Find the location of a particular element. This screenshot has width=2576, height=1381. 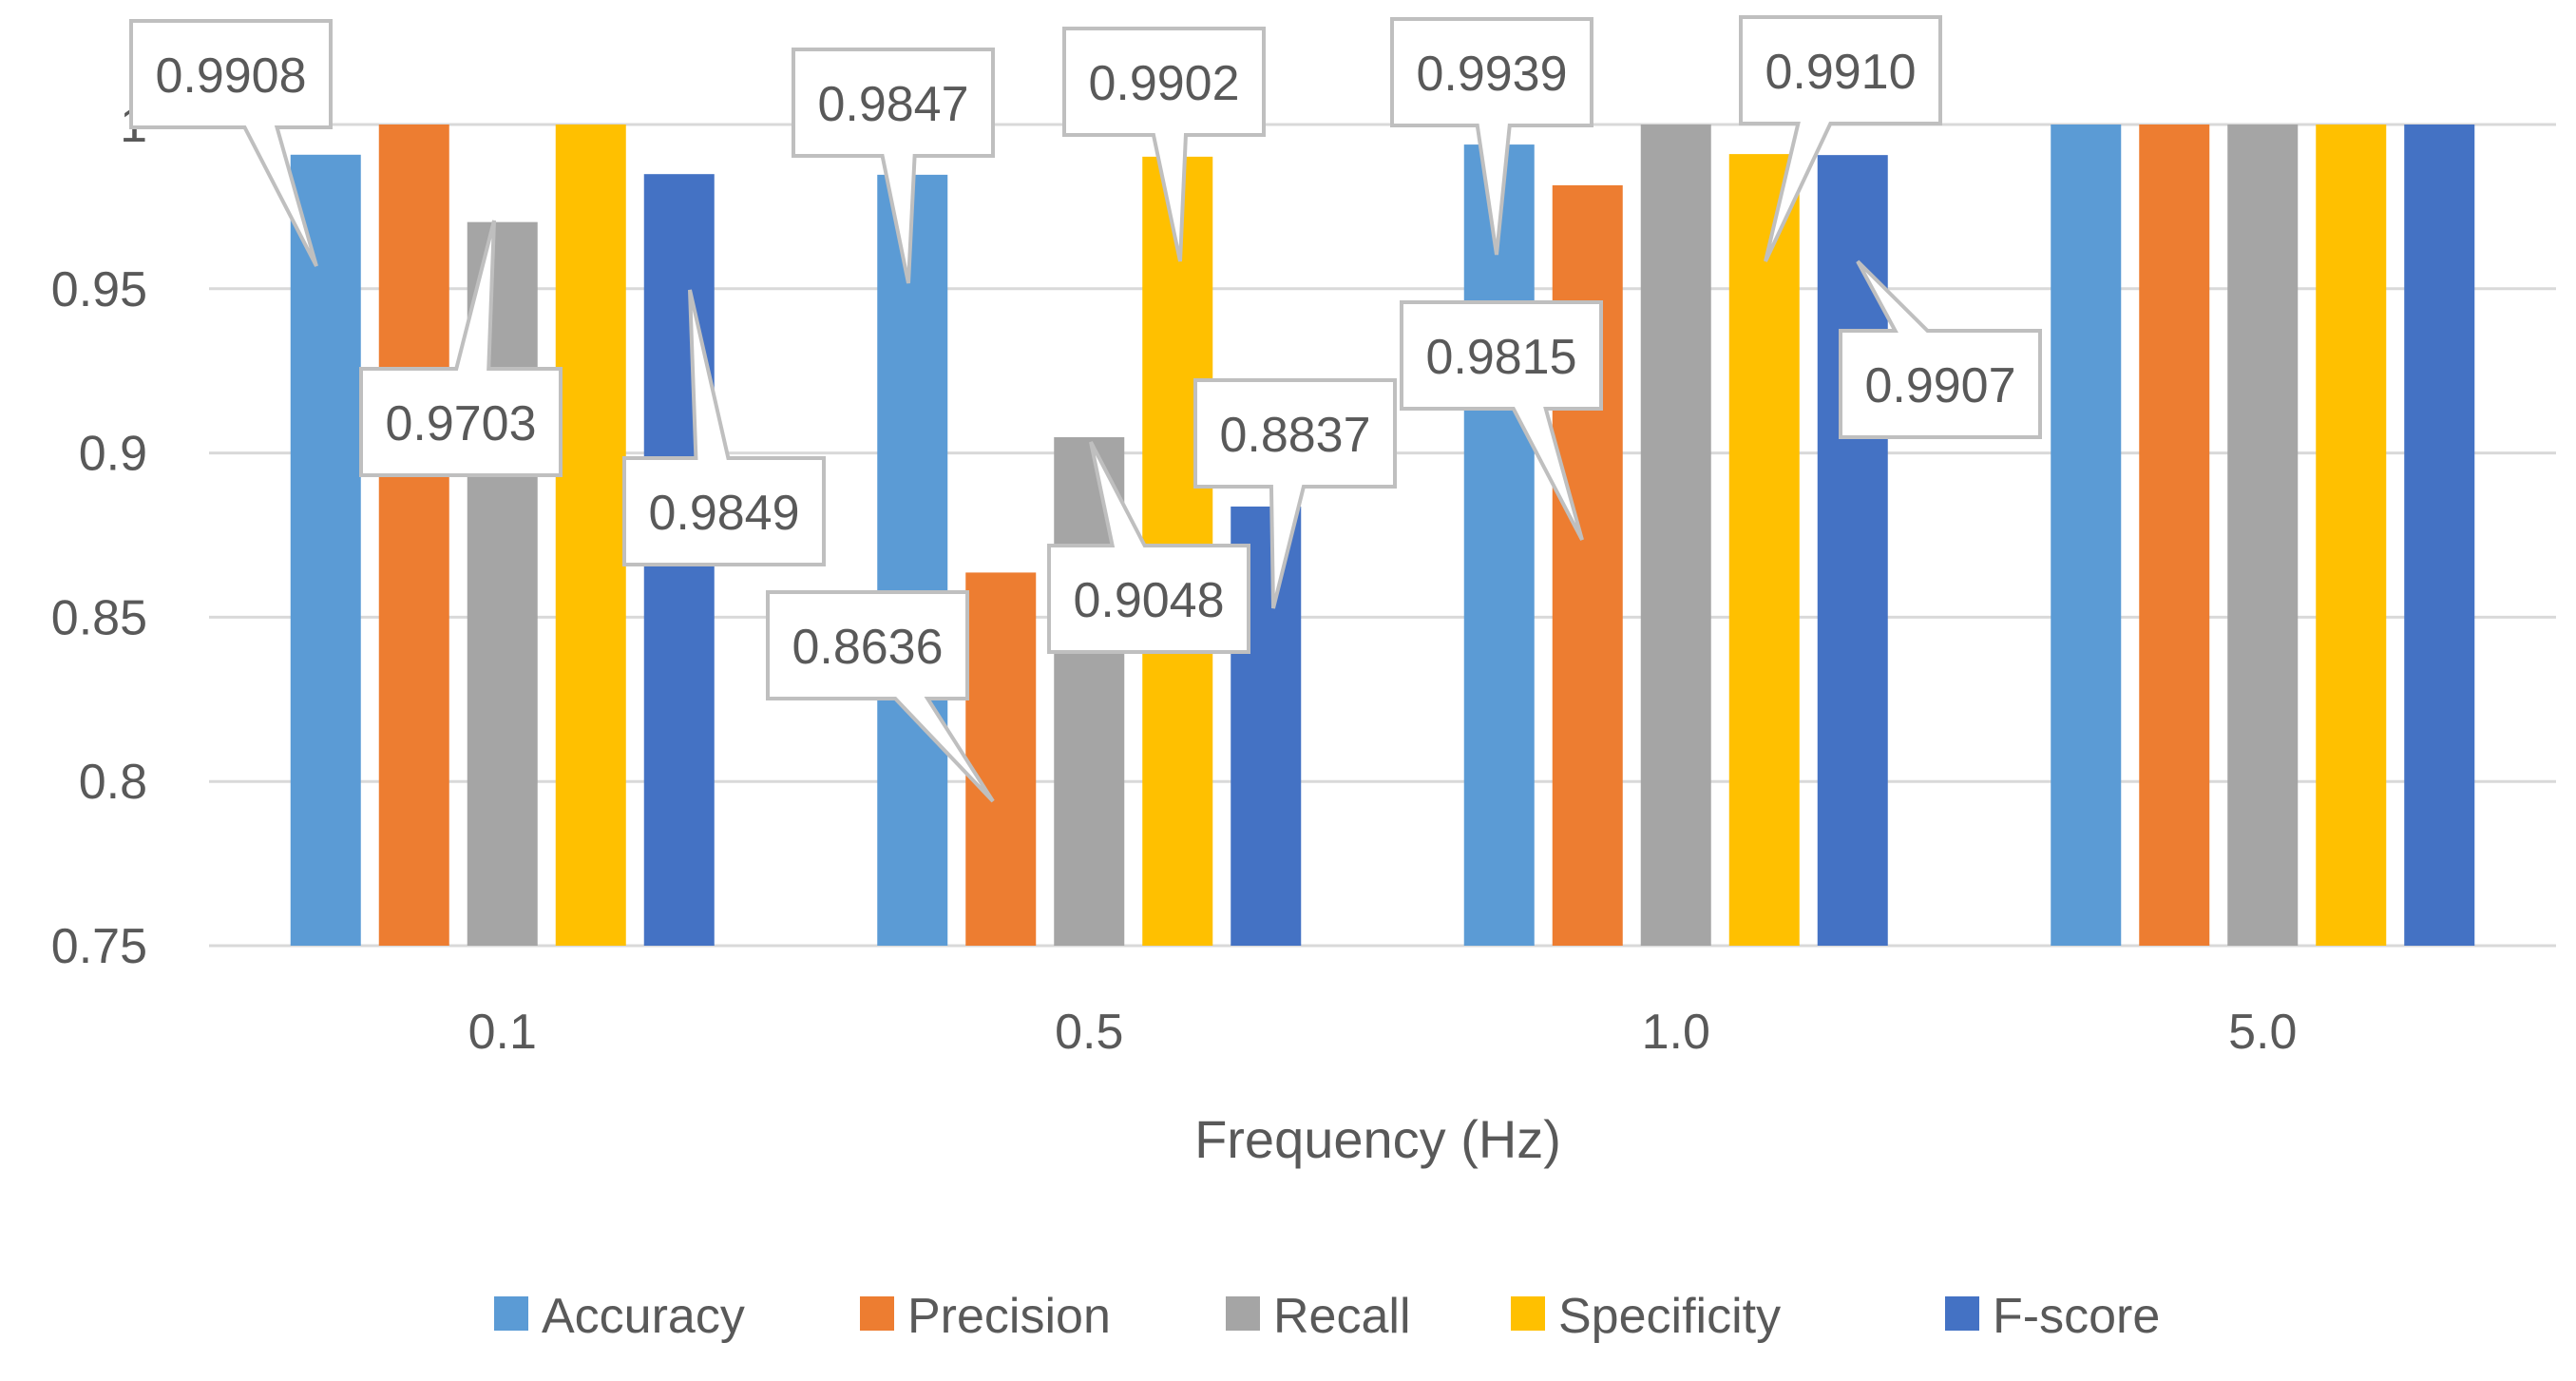

callout-f-score-1.0: 0.9907 is located at coordinates (1940, 349).